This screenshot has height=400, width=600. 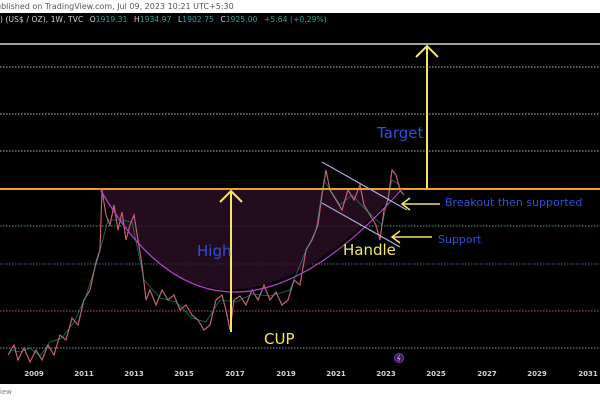 I want to click on annotation-target: Target, so click(x=400, y=133).